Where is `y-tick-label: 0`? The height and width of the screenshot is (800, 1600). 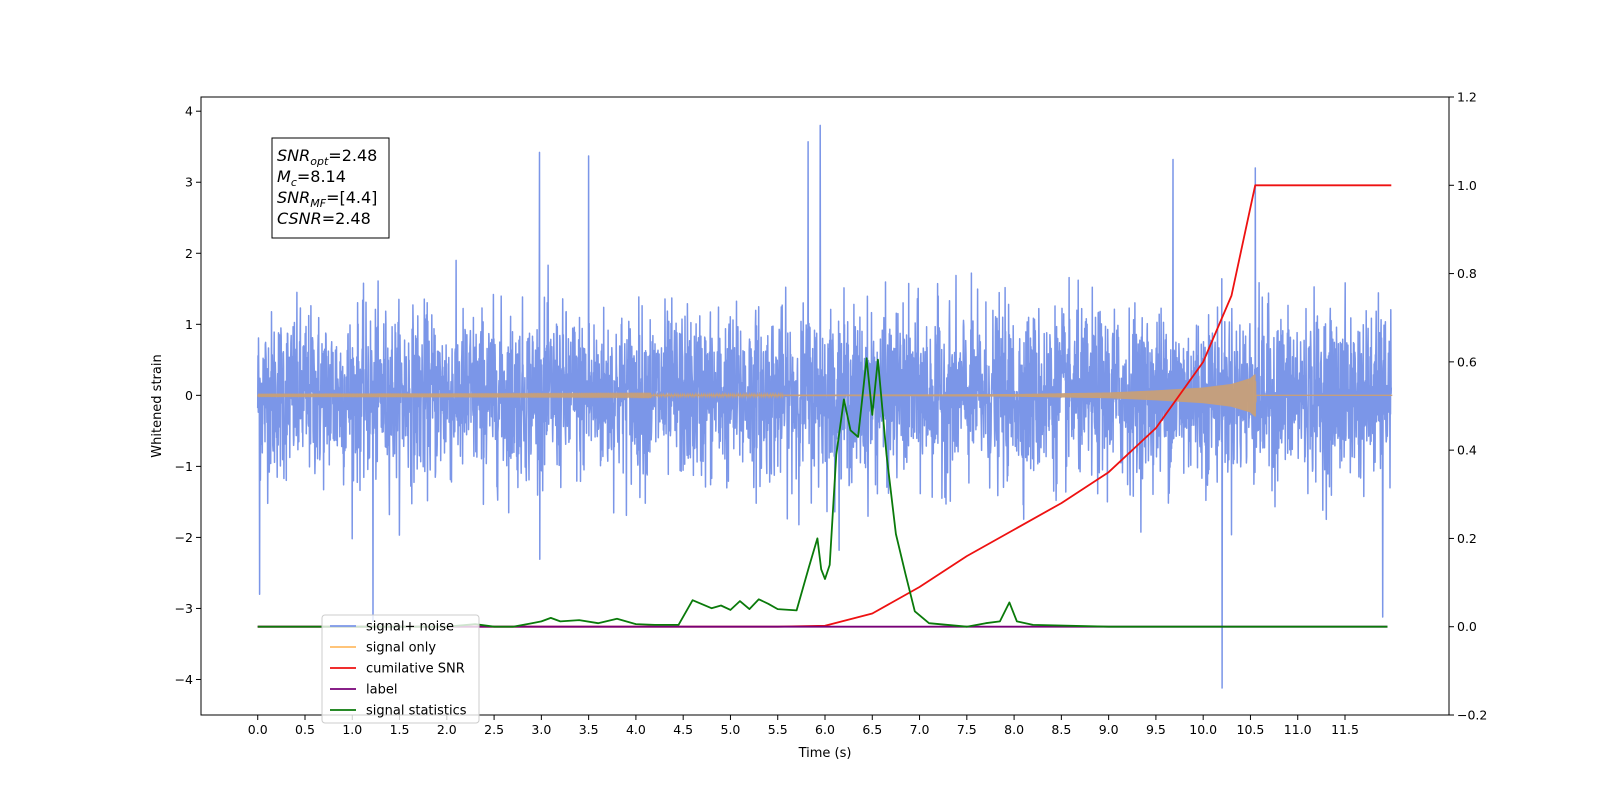 y-tick-label: 0 is located at coordinates (189, 395).